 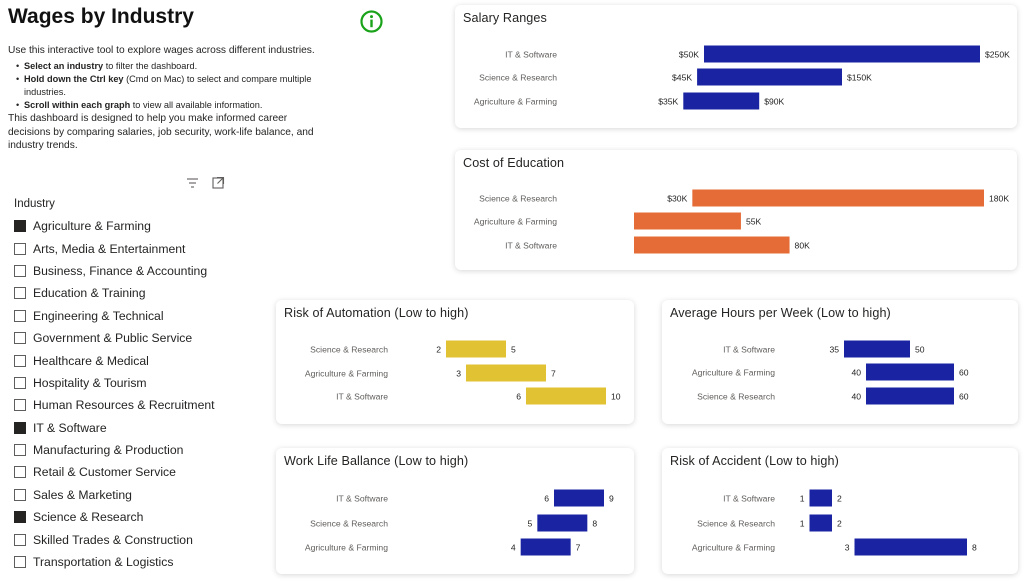 What do you see at coordinates (74, 78) in the screenshot?
I see `instruction-bold: Hold down the Ctrl key` at bounding box center [74, 78].